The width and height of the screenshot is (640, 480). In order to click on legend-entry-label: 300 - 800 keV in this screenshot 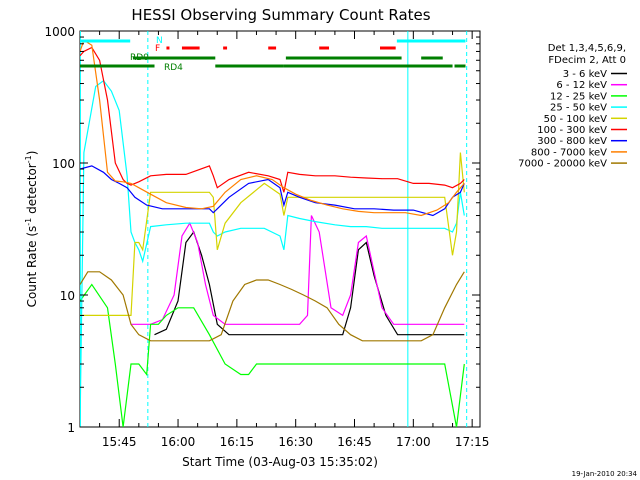, I will do `click(572, 141)`.